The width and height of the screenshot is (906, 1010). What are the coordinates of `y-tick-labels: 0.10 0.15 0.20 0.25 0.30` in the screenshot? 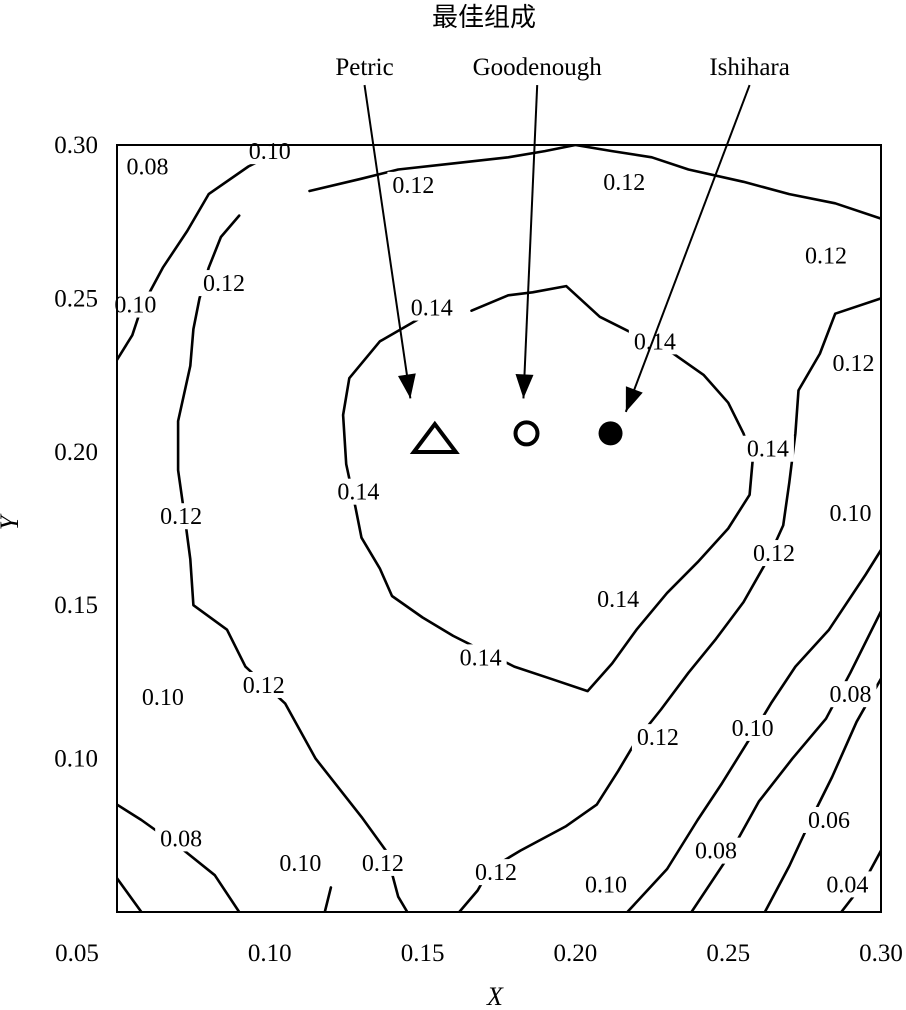 It's located at (76, 452).